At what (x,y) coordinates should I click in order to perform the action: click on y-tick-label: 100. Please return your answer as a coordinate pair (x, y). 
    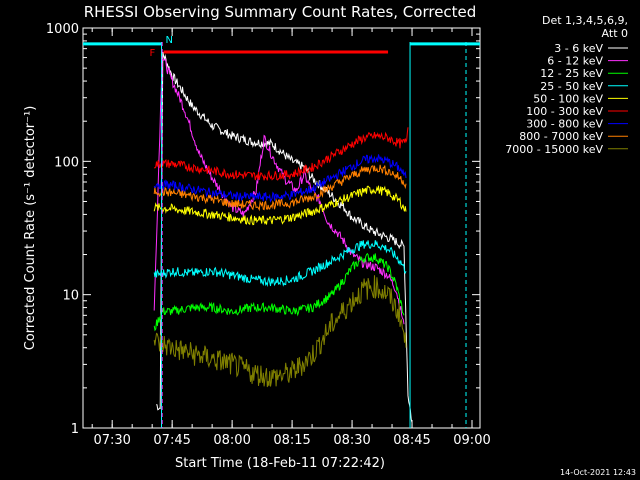
    Looking at the image, I should click on (66, 162).